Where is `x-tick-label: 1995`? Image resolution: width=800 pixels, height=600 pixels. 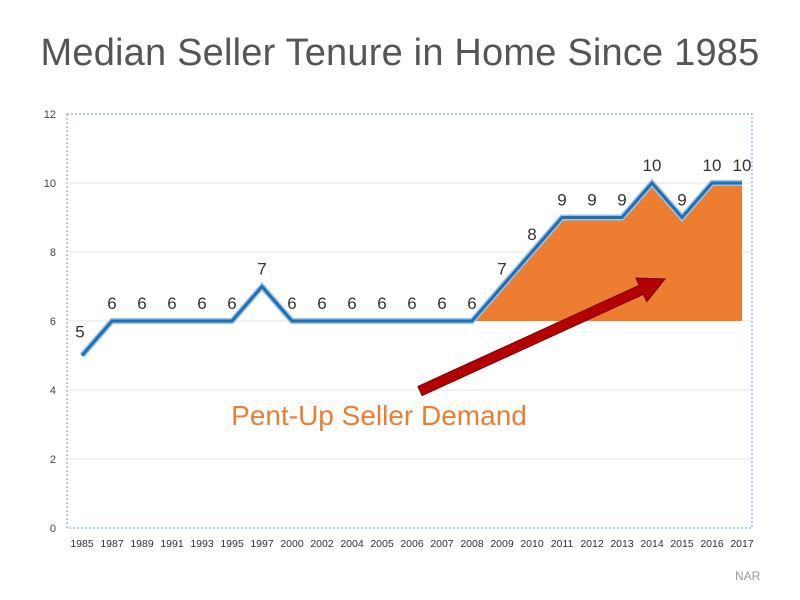 x-tick-label: 1995 is located at coordinates (232, 544).